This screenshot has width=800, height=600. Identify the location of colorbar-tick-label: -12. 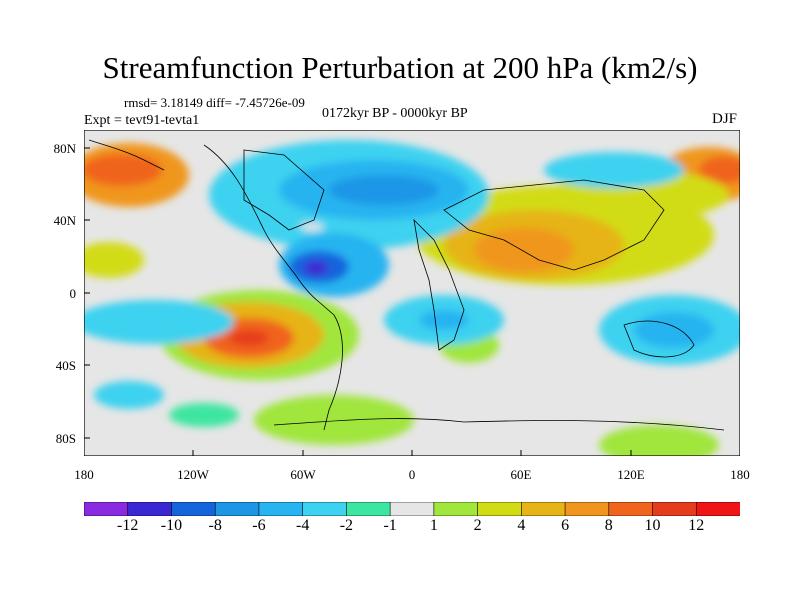
(128, 525).